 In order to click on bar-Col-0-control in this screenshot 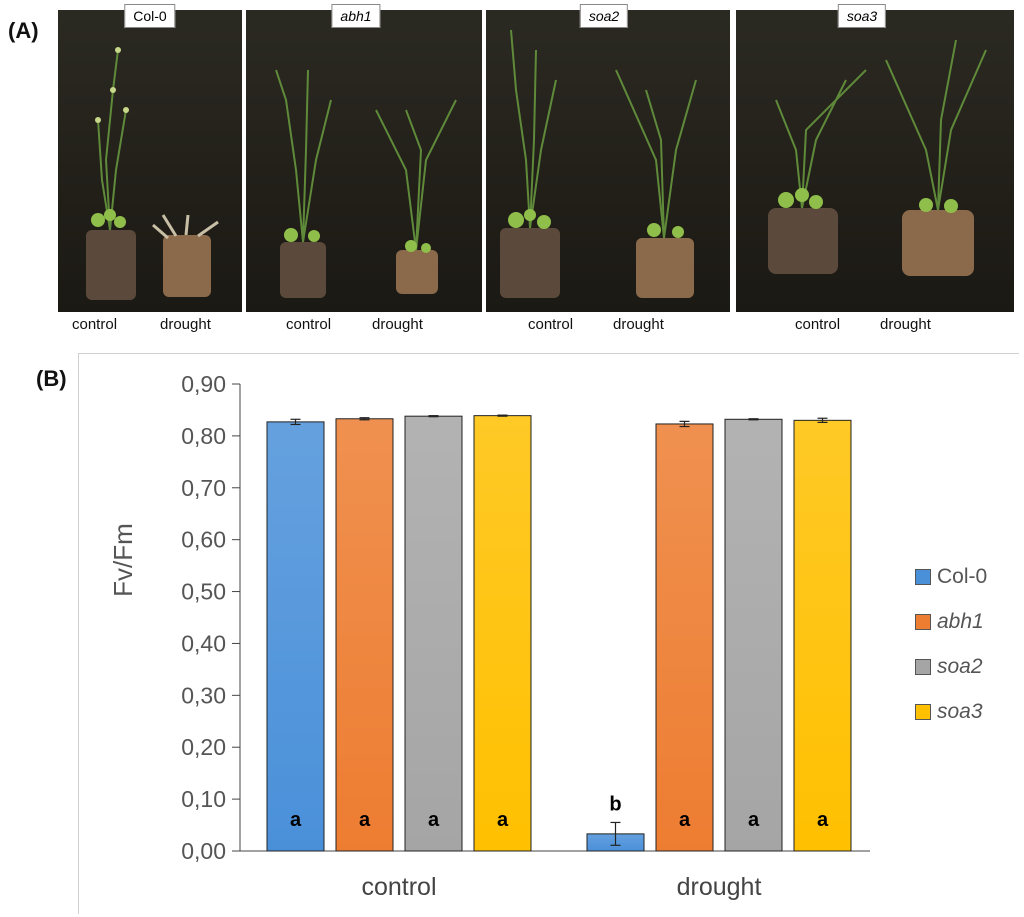, I will do `click(295, 636)`.